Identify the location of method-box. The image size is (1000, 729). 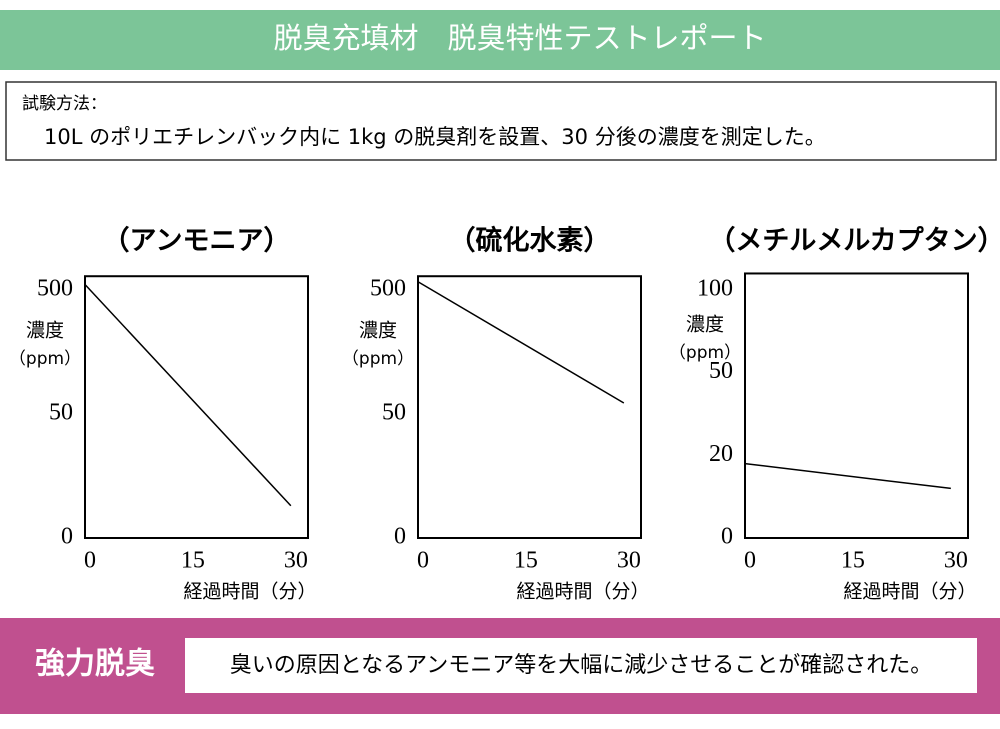
(501, 121).